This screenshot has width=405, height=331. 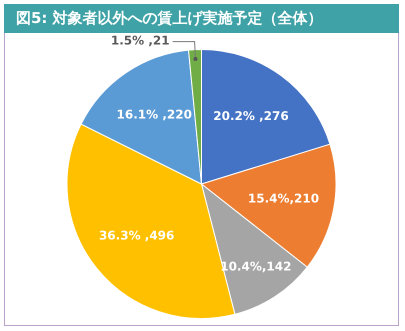 I want to click on data-label: 20.2% ,276, so click(x=251, y=116).